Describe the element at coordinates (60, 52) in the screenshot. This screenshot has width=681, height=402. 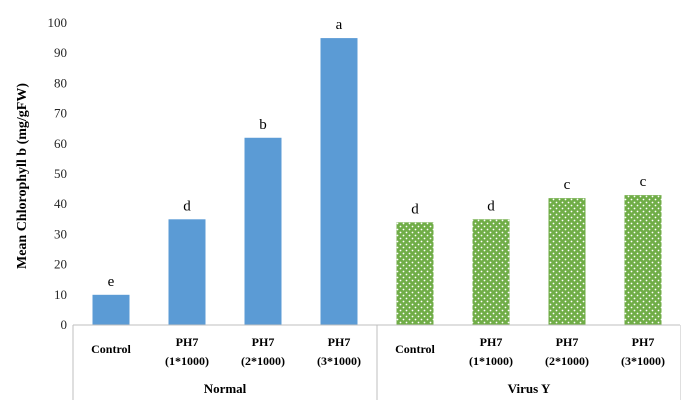
I see `y-tick-label: 90` at that location.